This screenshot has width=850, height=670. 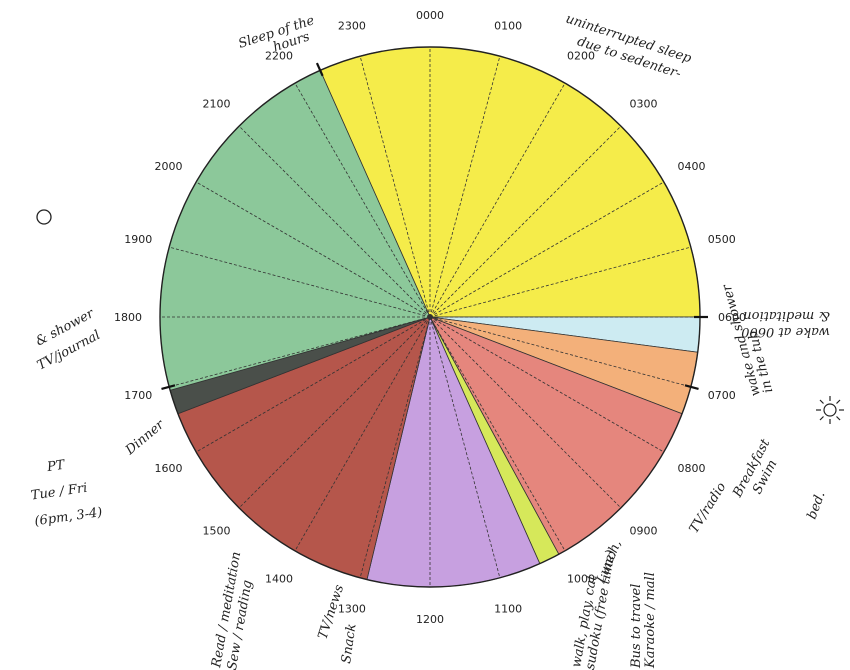 I want to click on sun-icon, so click(x=830, y=410).